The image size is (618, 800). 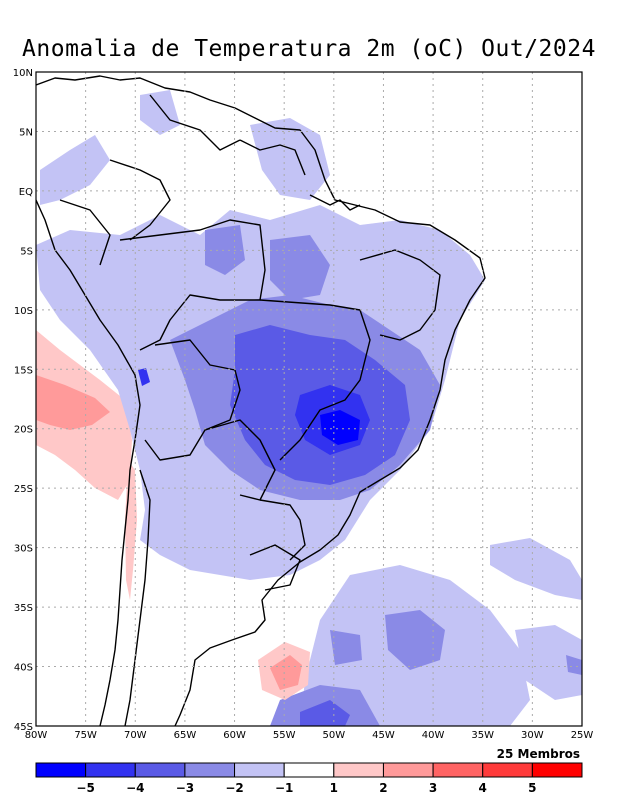 What do you see at coordinates (23, 311) in the screenshot?
I see `latitude-label: 10S` at bounding box center [23, 311].